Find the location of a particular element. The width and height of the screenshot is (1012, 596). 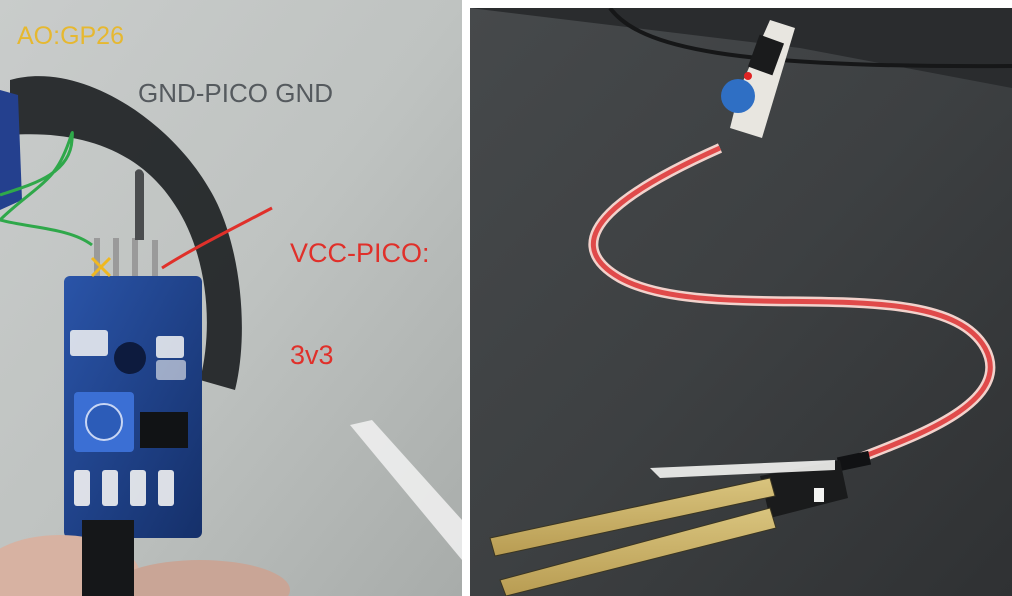

gnd-pin-annotation: GND-PICO GND is located at coordinates (235, 93).